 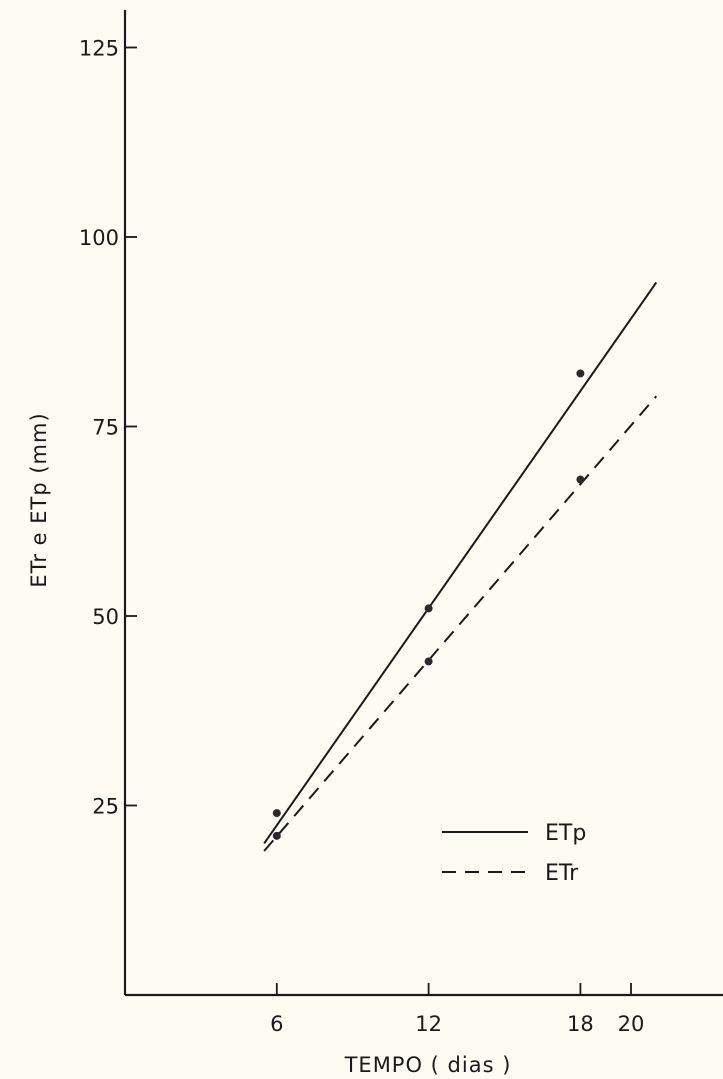 I want to click on x-tick-label: 20, so click(x=631, y=1024).